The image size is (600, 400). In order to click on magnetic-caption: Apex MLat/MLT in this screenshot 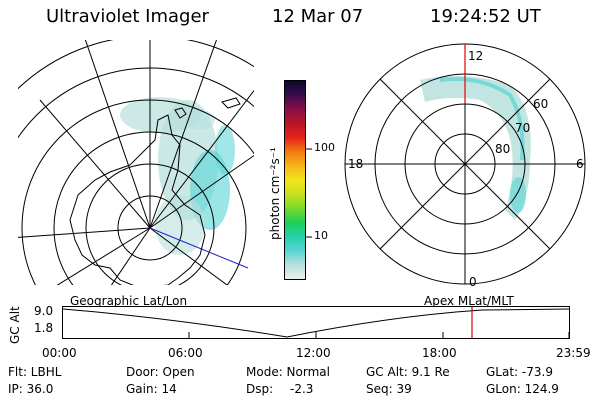, I will do `click(469, 301)`.